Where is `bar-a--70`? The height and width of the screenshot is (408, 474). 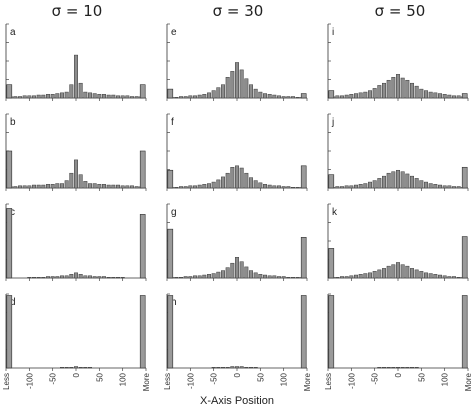 bar-a--70 is located at coordinates (43, 96).